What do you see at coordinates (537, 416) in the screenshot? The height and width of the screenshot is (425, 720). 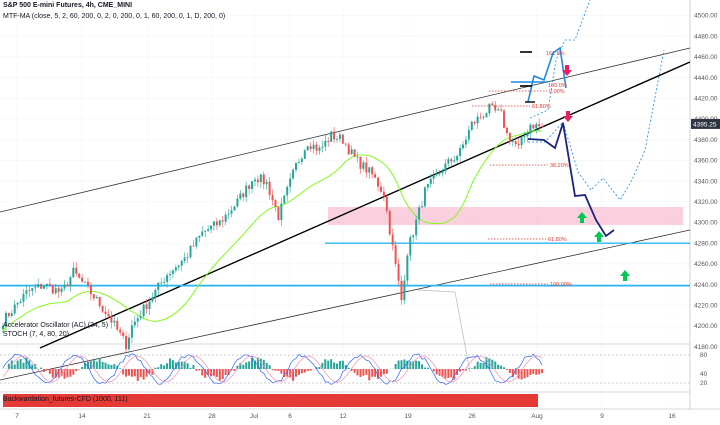 I see `time-tick-label: Aug` at bounding box center [537, 416].